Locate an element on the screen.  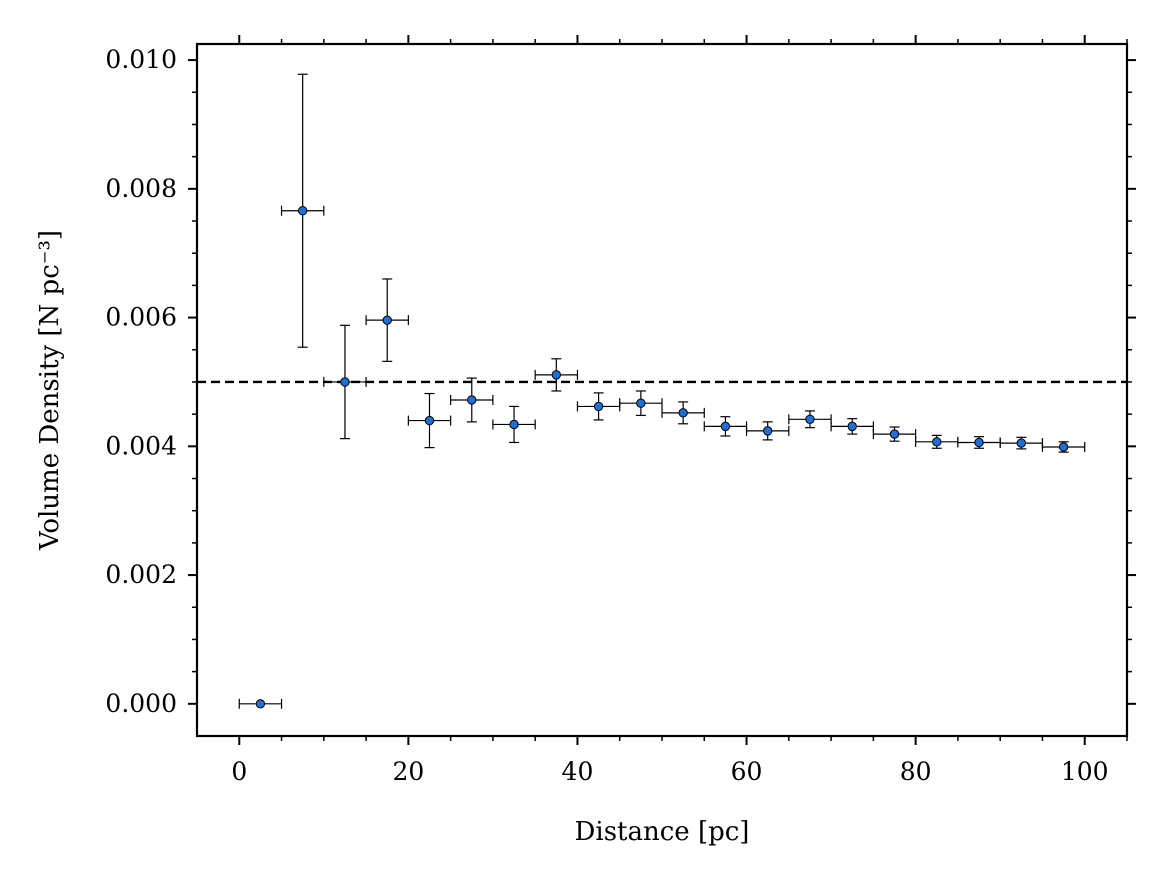
y-tick-label: 0.004 is located at coordinates (141, 445).